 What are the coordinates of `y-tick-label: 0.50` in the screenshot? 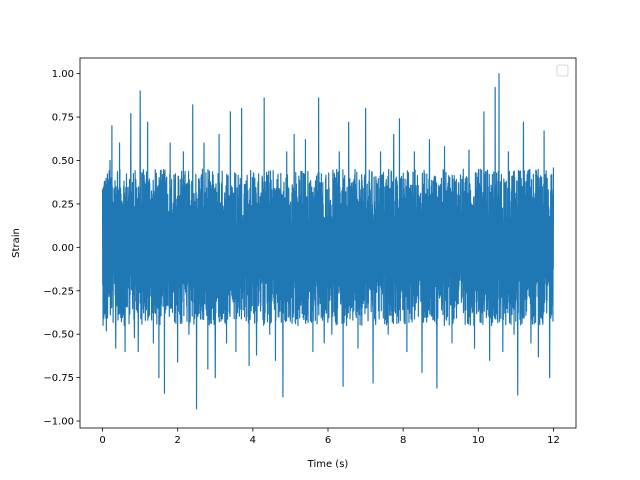 It's located at (63, 161).